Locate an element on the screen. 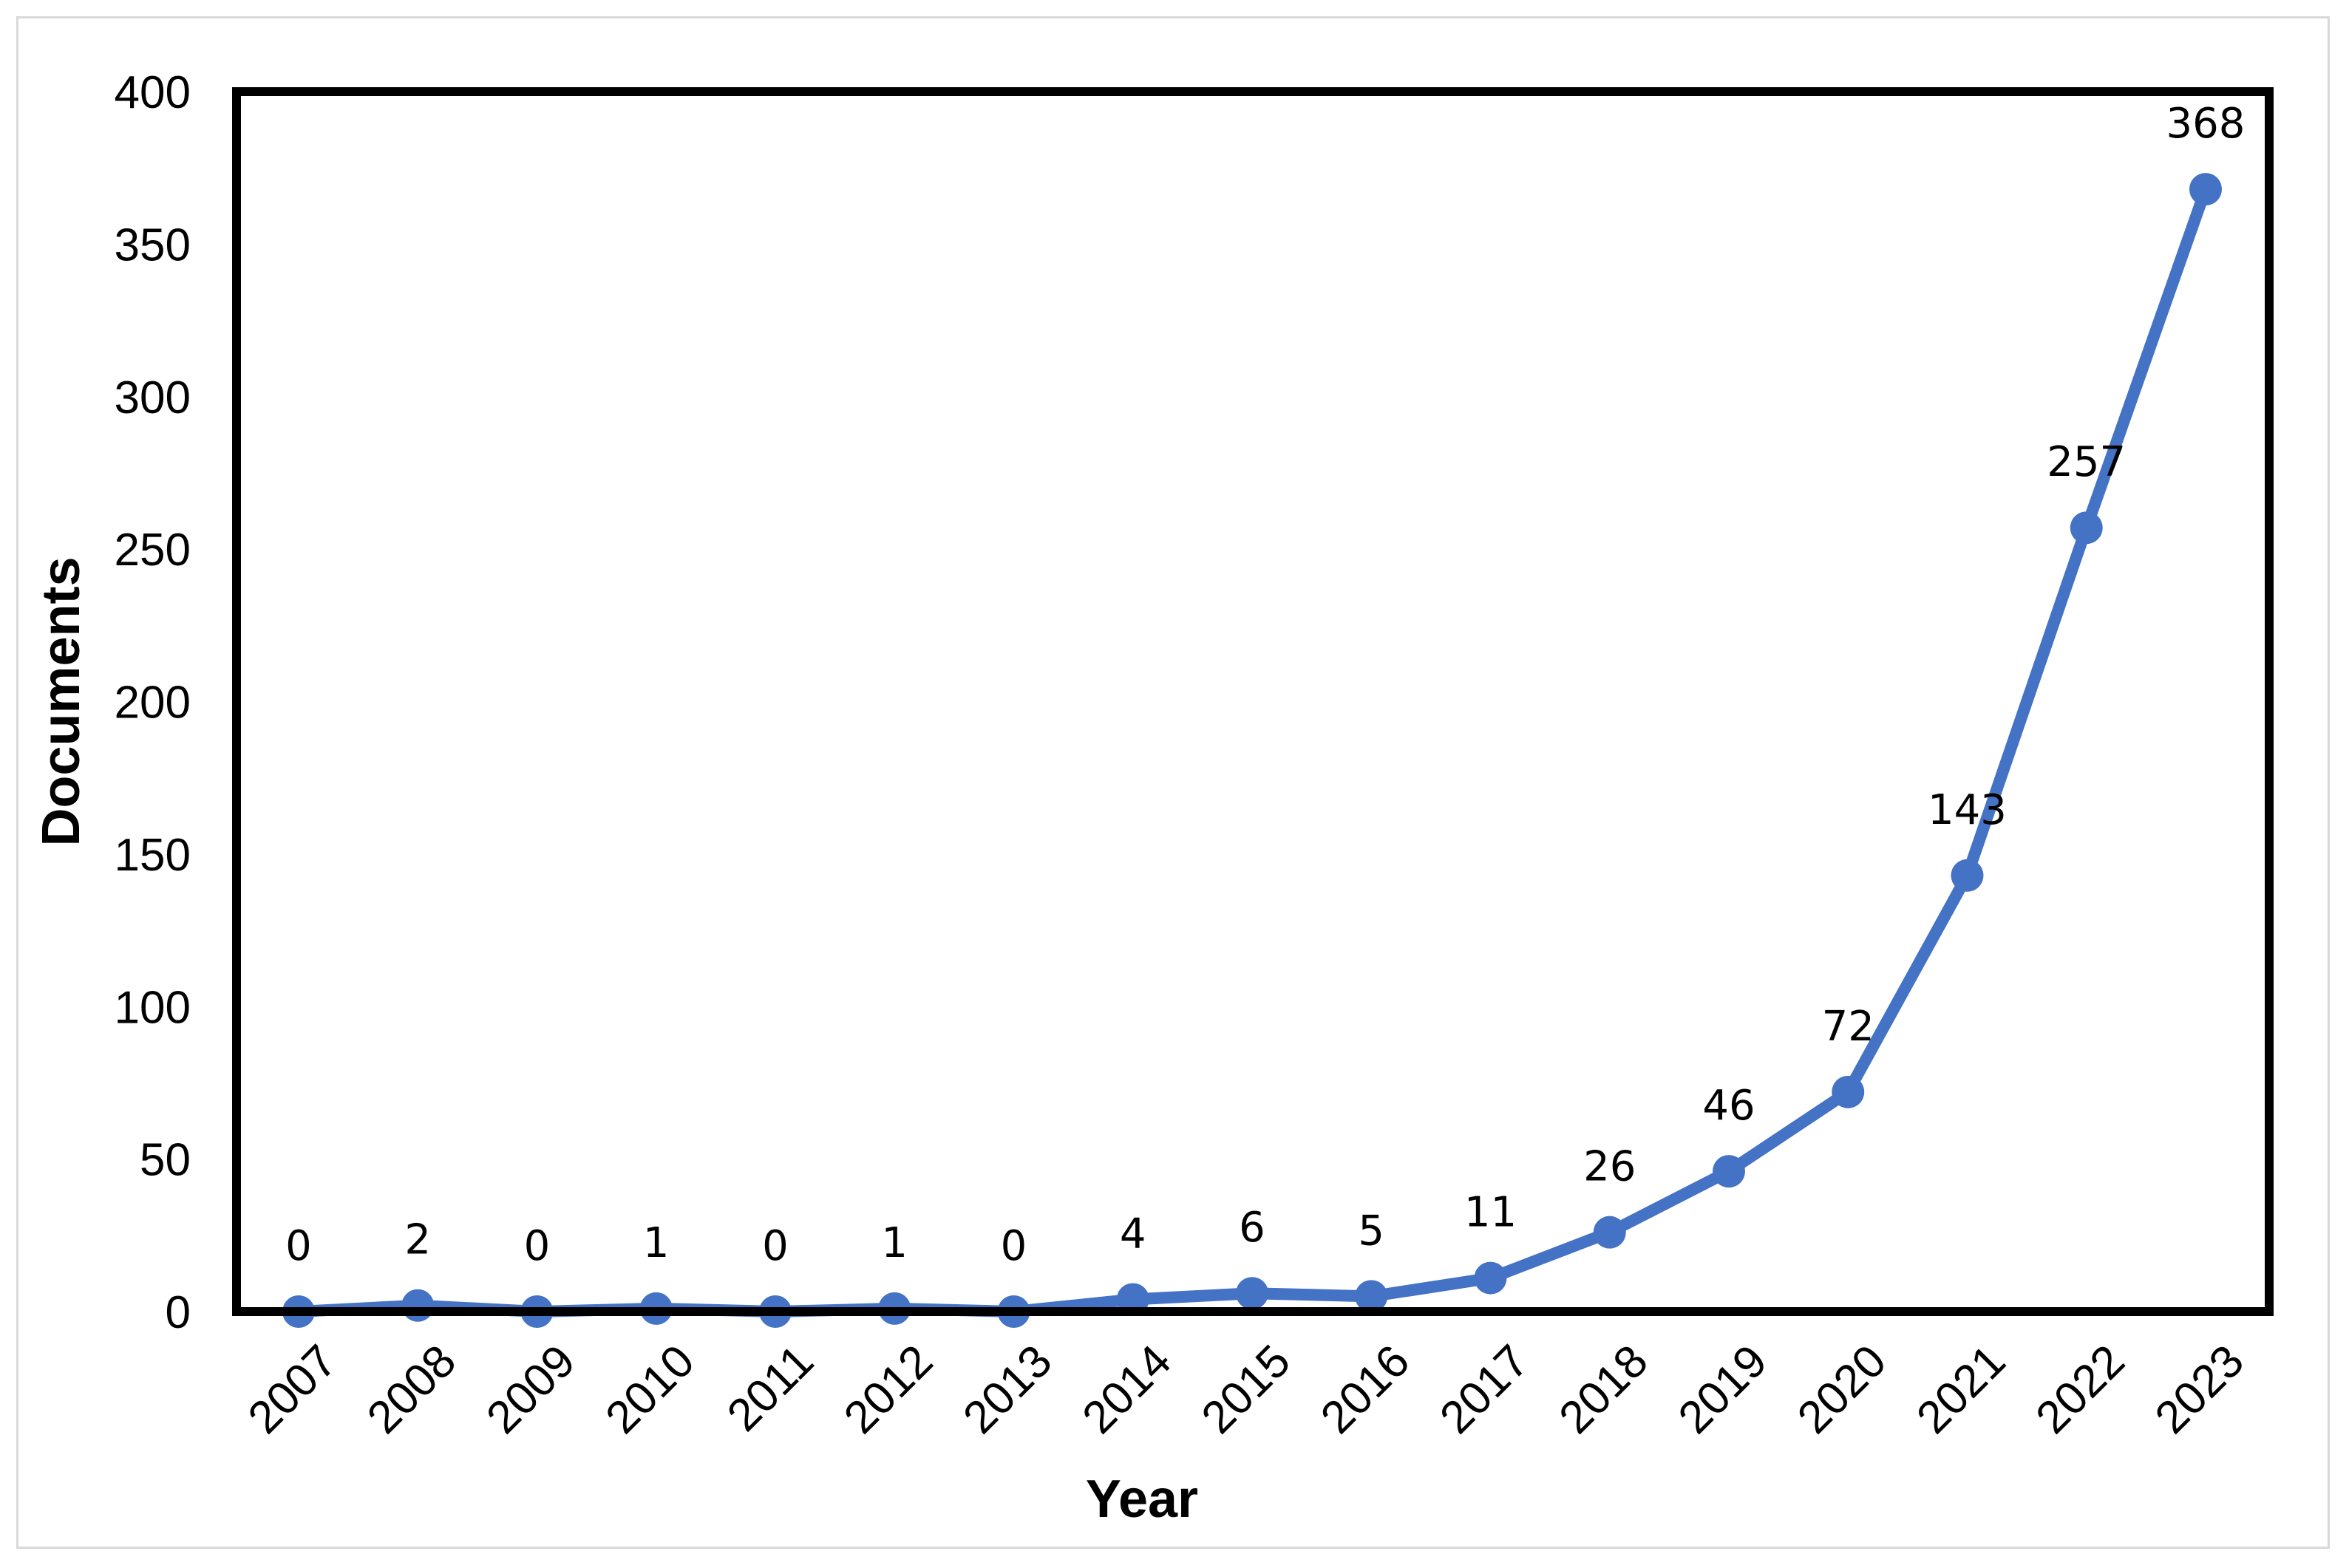 The height and width of the screenshot is (1568, 2349). x-tick-label: 2010 is located at coordinates (650, 1389).